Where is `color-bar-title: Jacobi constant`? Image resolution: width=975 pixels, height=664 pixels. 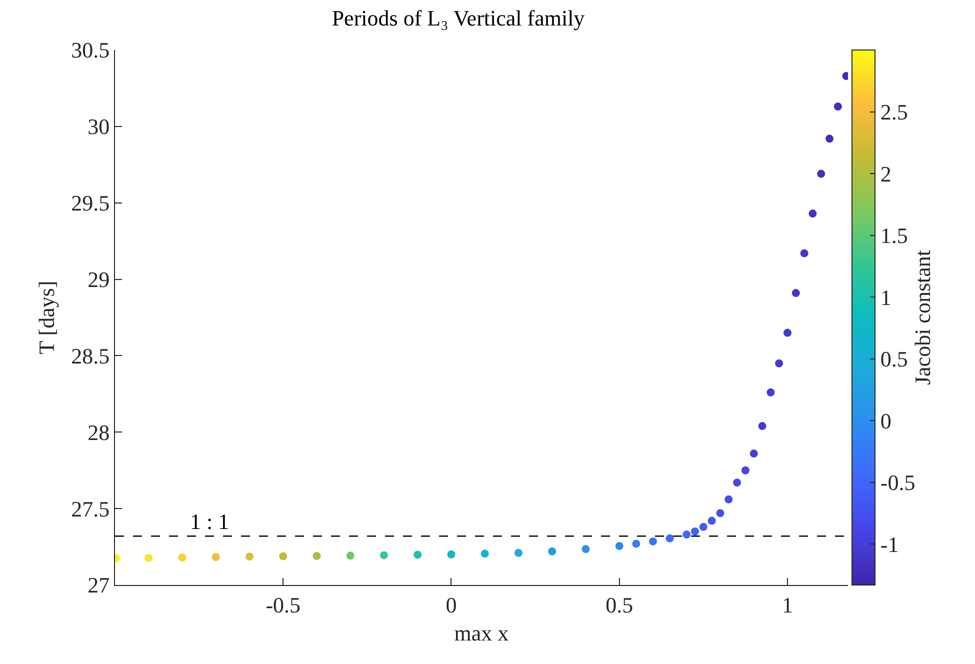
color-bar-title: Jacobi constant is located at coordinates (922, 318).